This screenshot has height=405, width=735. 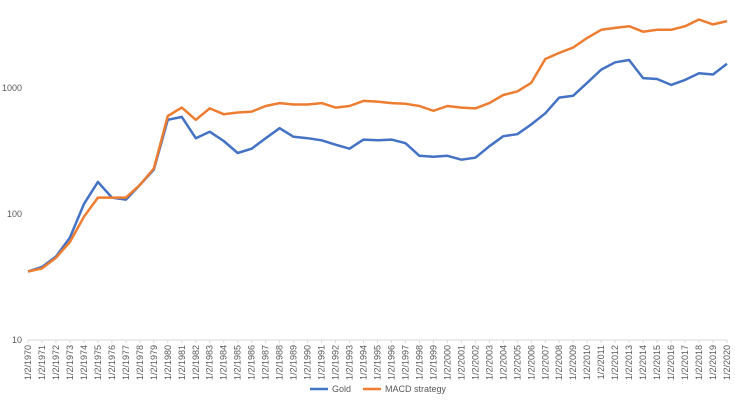 I want to click on x-tick-label: 1/2/2020, so click(x=727, y=362).